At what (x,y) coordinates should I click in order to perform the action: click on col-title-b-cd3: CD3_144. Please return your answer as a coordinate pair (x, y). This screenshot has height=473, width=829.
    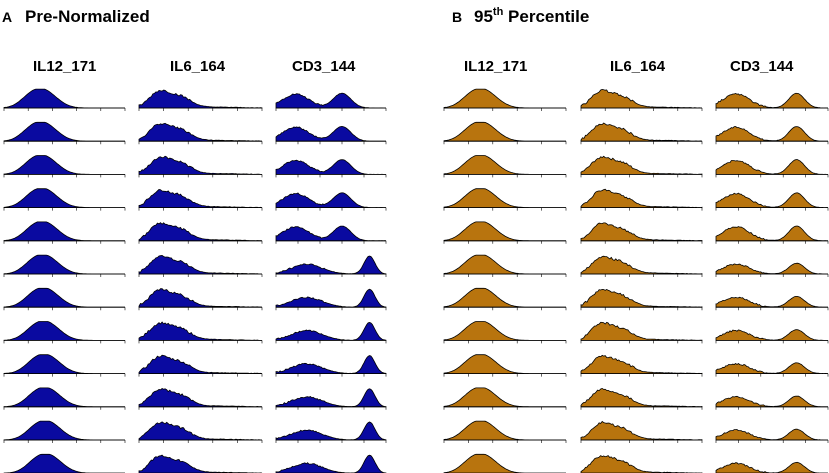
    Looking at the image, I should click on (762, 66).